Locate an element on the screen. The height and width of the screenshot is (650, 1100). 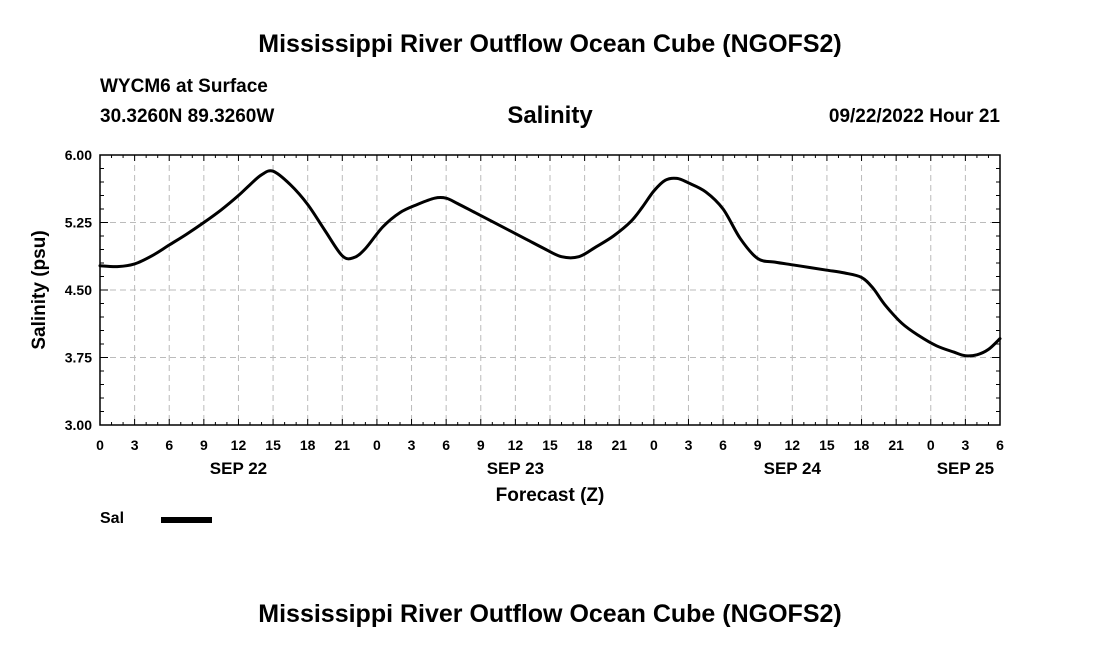
station-coordinates: 30.3260N 89.3260W is located at coordinates (187, 116).